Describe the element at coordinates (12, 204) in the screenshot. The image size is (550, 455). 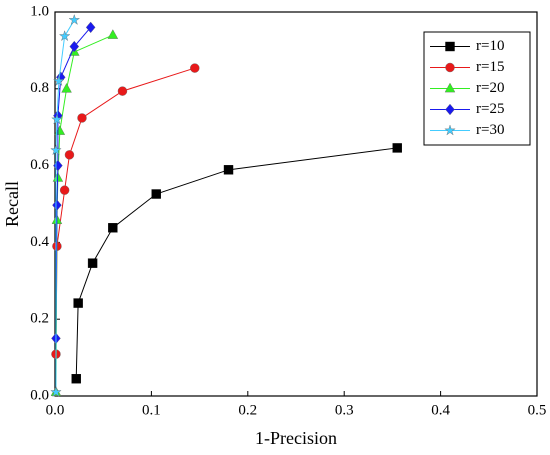
I see `y-axis-label: Recall` at that location.